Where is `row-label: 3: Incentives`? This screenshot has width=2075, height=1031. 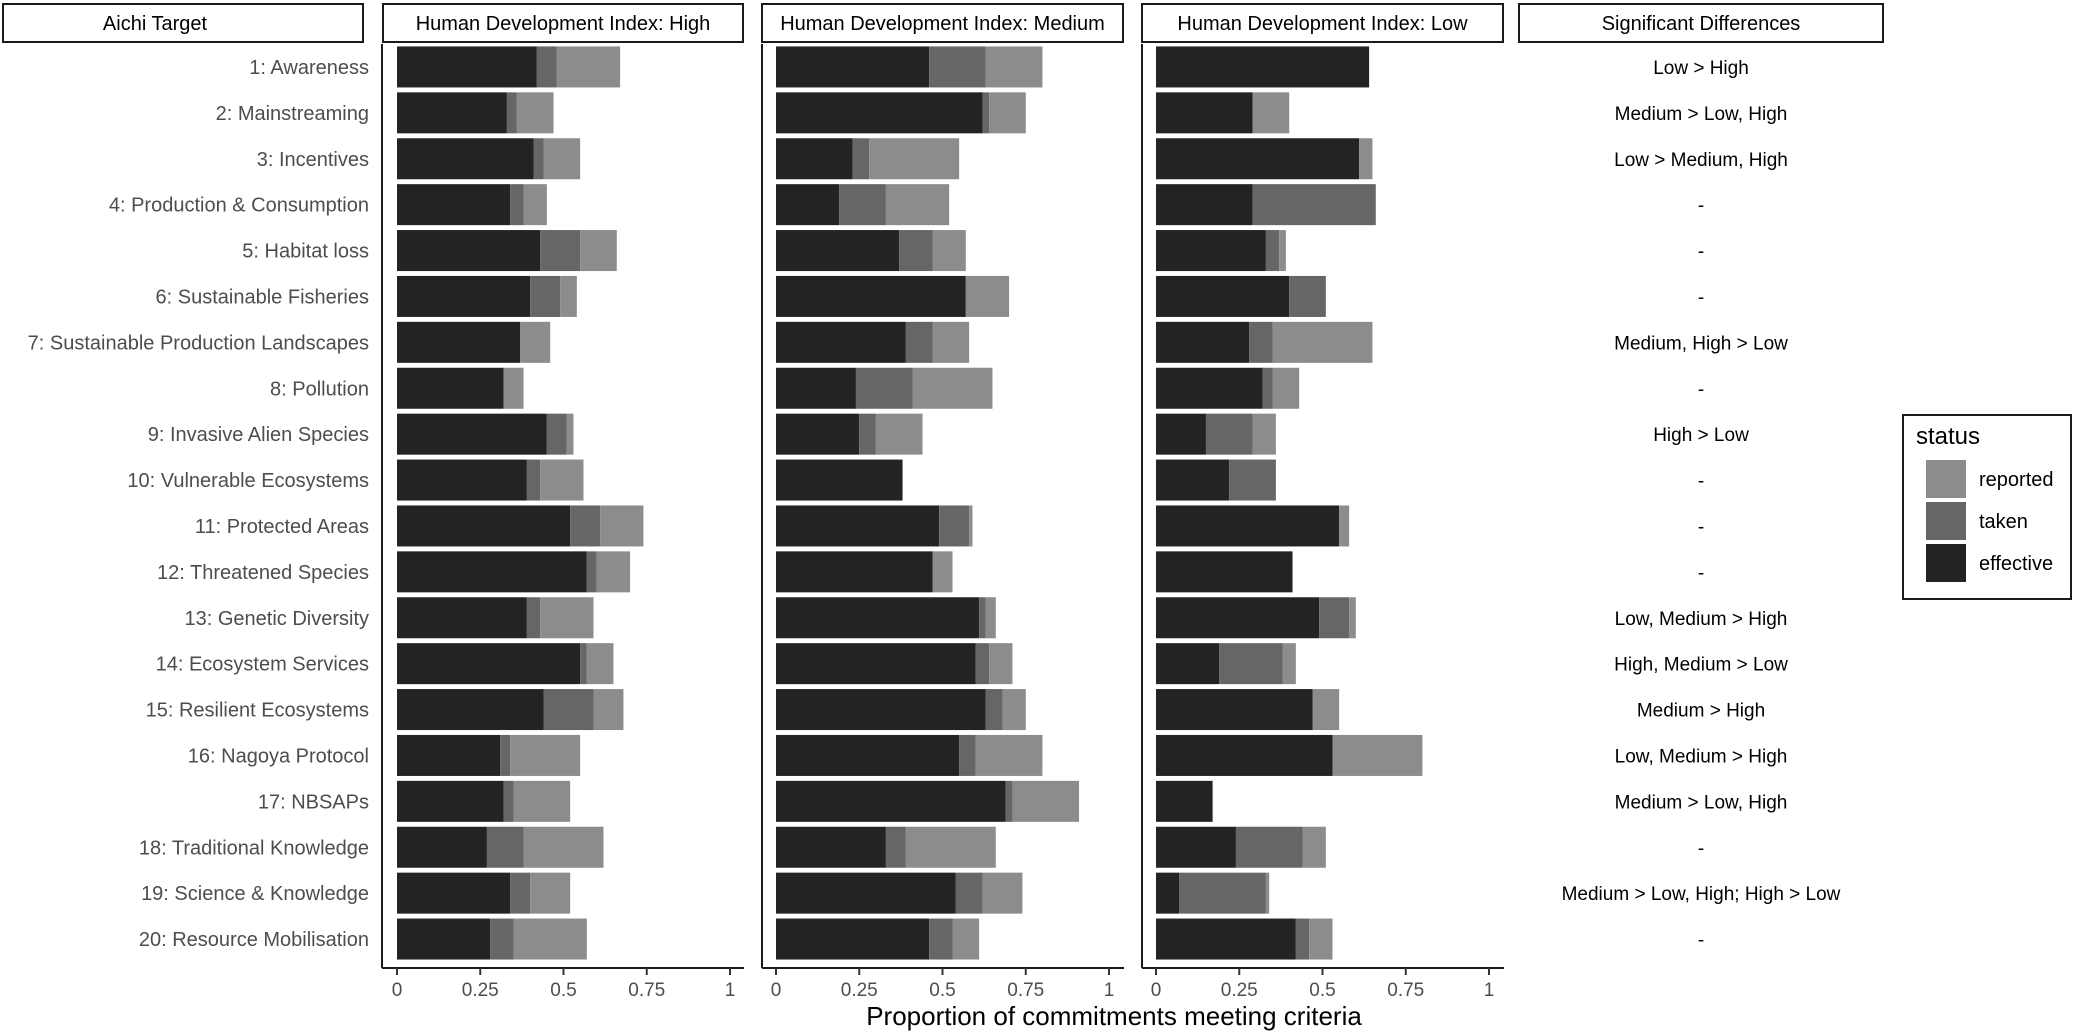 row-label: 3: Incentives is located at coordinates (313, 160).